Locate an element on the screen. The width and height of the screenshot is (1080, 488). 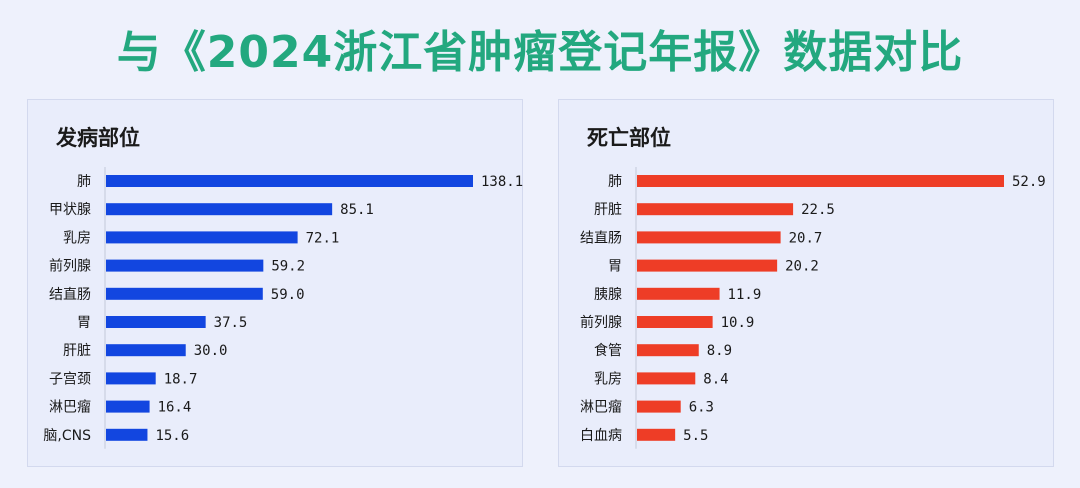
mortality-category-label: 前列腺 is located at coordinates (601, 322).